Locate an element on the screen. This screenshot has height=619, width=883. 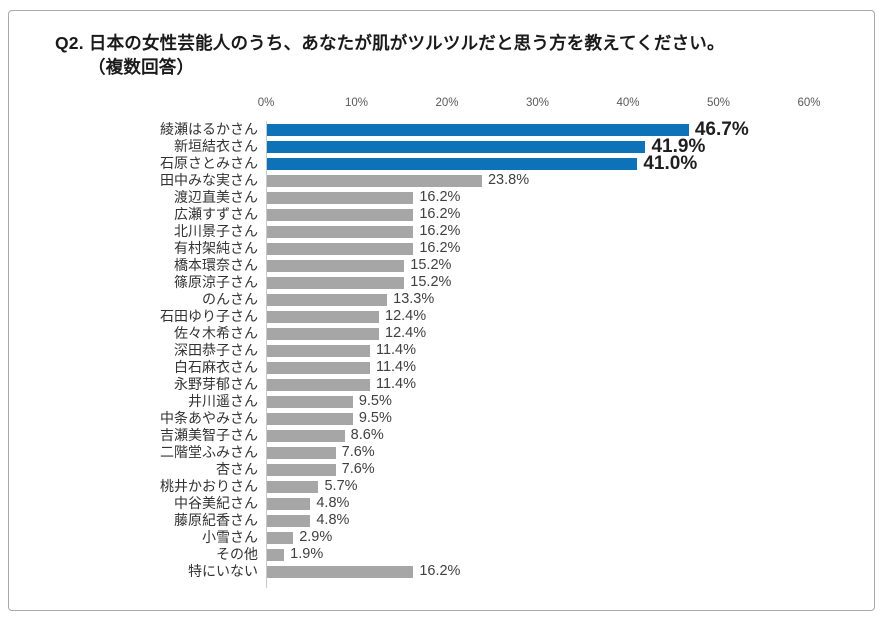
category-label: 新垣結衣さん is located at coordinates (216, 146).